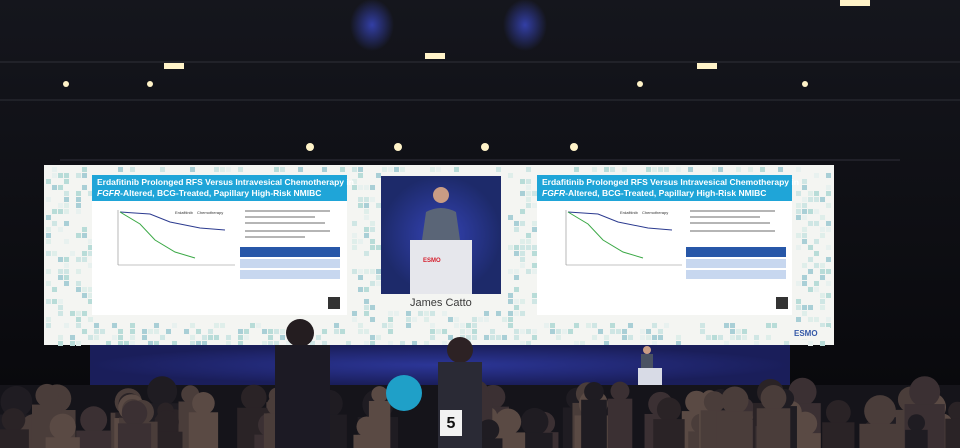 The width and height of the screenshot is (960, 448). I want to click on slide-title-italic: FGFR, so click(554, 193).